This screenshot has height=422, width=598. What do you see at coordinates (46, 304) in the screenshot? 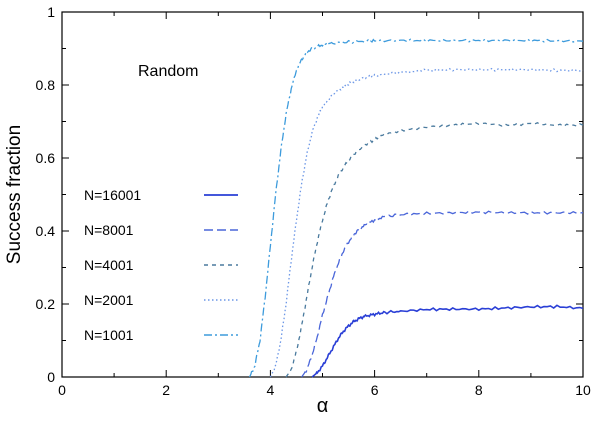
I see `y-tick-label: 0.2` at bounding box center [46, 304].